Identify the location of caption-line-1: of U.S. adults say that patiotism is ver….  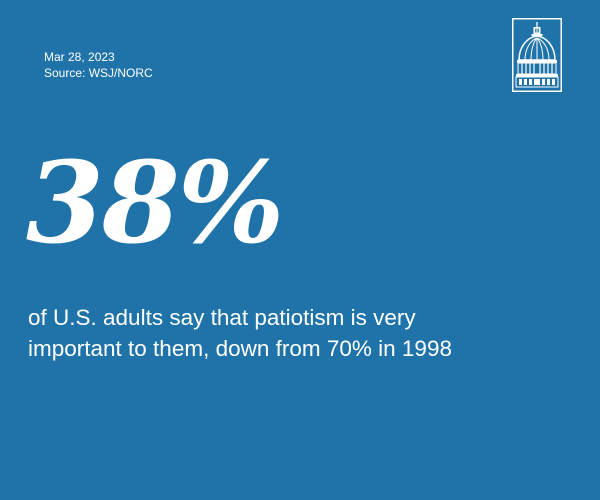
(222, 317).